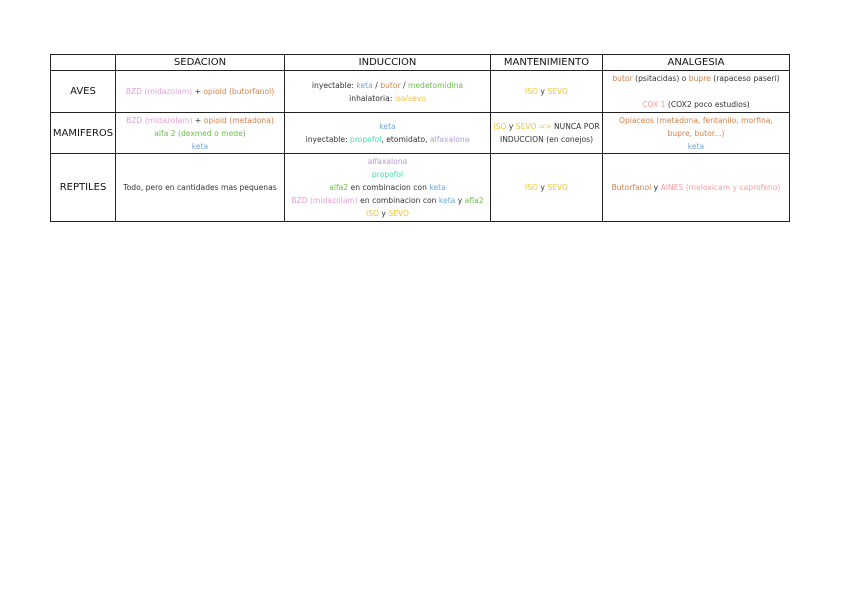 Image resolution: width=848 pixels, height=599 pixels. I want to click on cell-line: Opiaceos (metadona, fentanilo, morfina,, so click(696, 120).